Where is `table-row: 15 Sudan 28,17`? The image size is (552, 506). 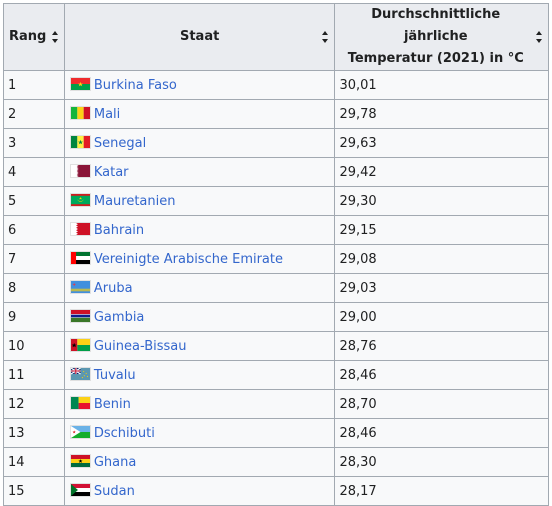 table-row: 15 Sudan 28,17 is located at coordinates (276, 491).